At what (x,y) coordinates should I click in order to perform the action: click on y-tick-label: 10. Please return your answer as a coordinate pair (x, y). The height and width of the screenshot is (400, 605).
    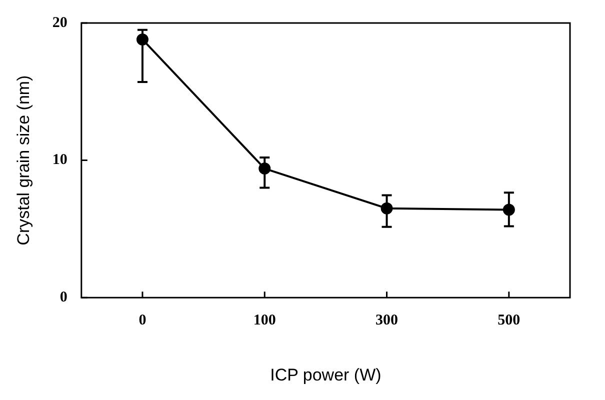
    Looking at the image, I should click on (60, 160).